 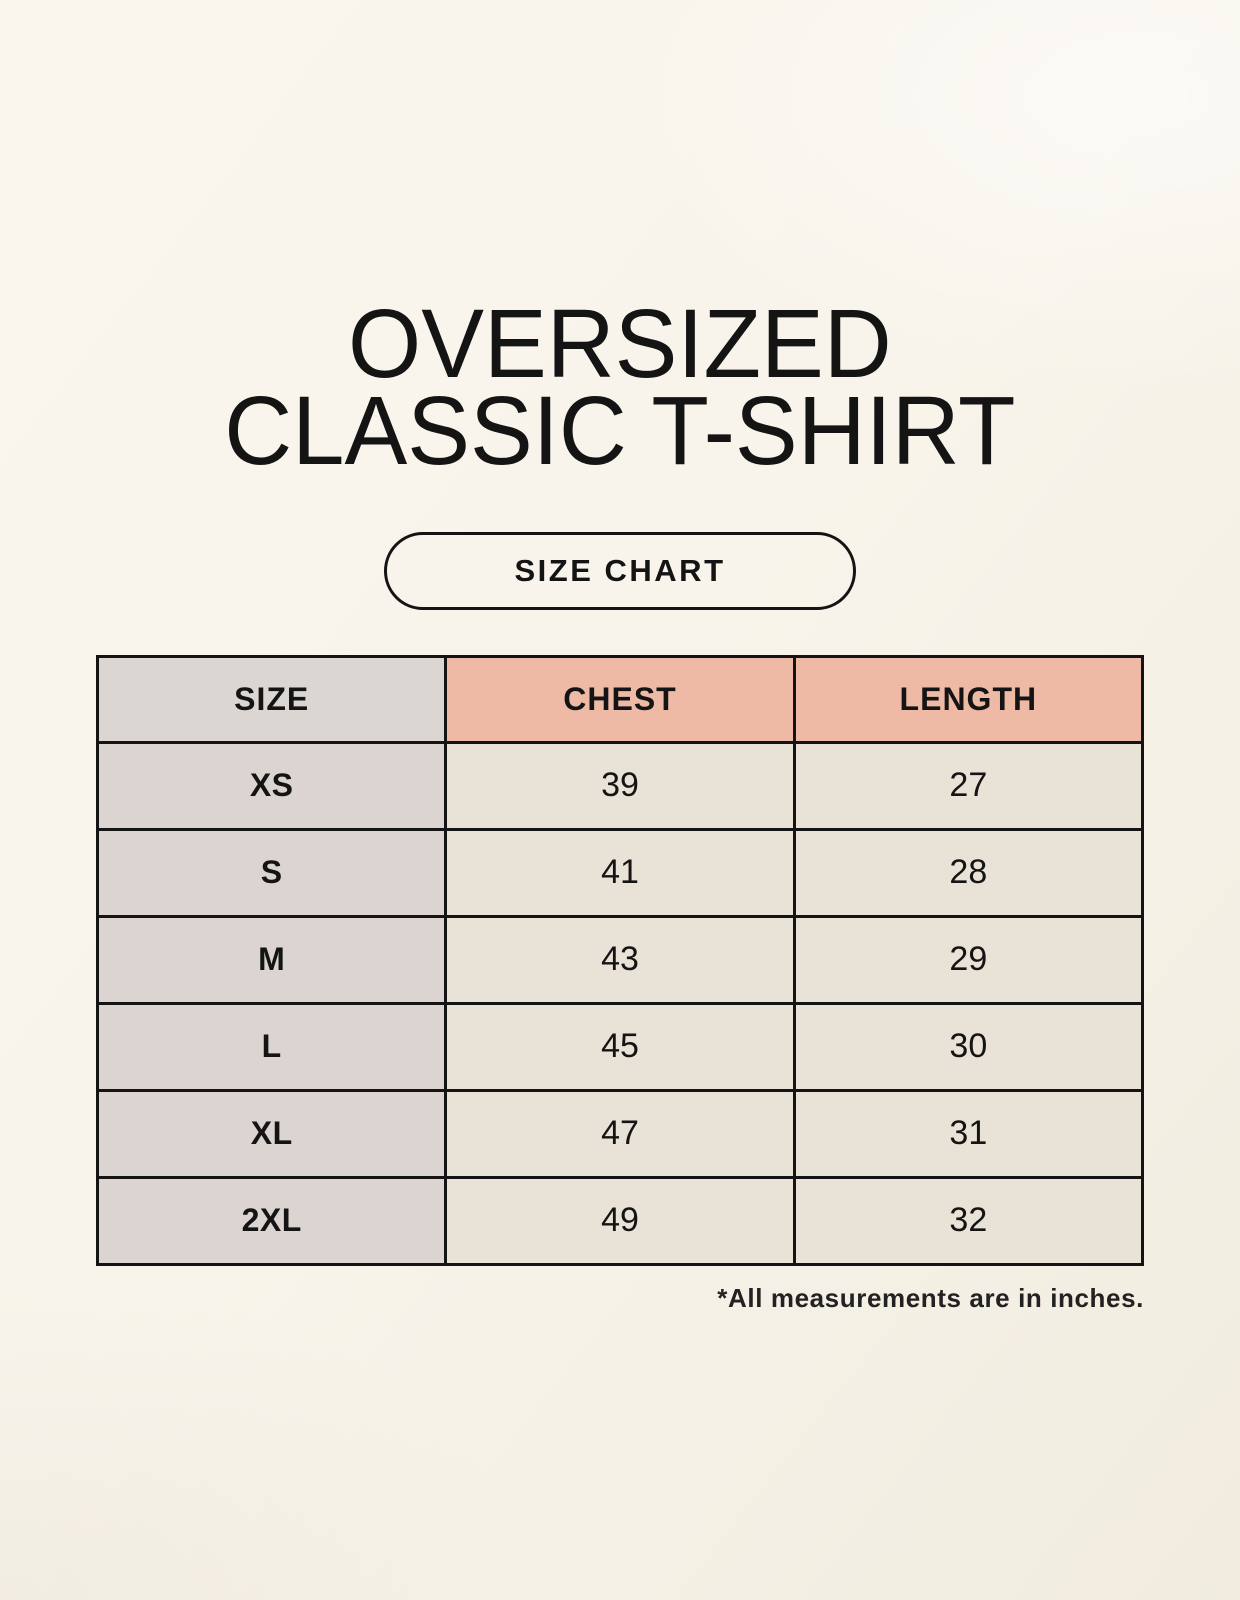 I want to click on measurements-footnote: *All measurements are in inches., so click(x=930, y=1297).